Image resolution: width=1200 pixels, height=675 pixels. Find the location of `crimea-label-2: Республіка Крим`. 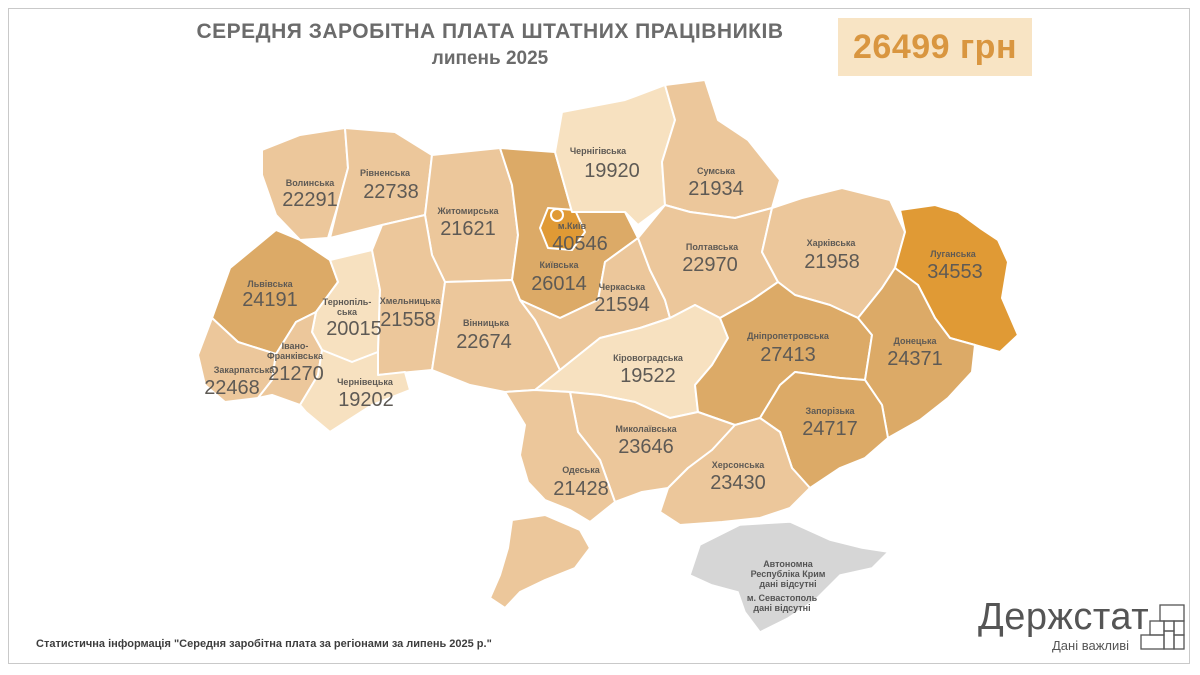

crimea-label-2: Республіка Крим is located at coordinates (788, 574).